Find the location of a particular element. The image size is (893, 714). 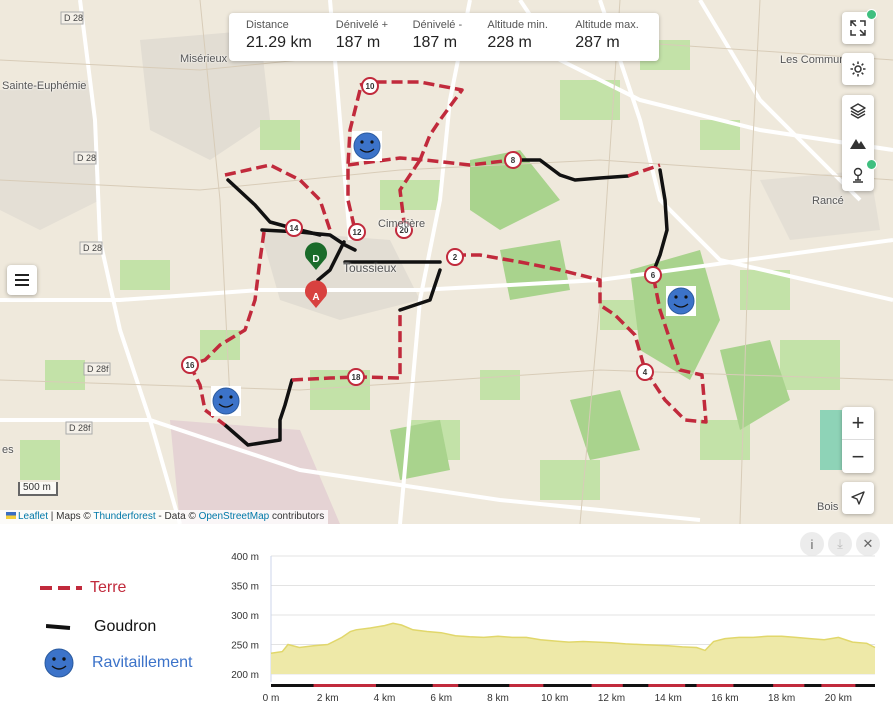

y-tick-label: 400 m is located at coordinates (245, 557).